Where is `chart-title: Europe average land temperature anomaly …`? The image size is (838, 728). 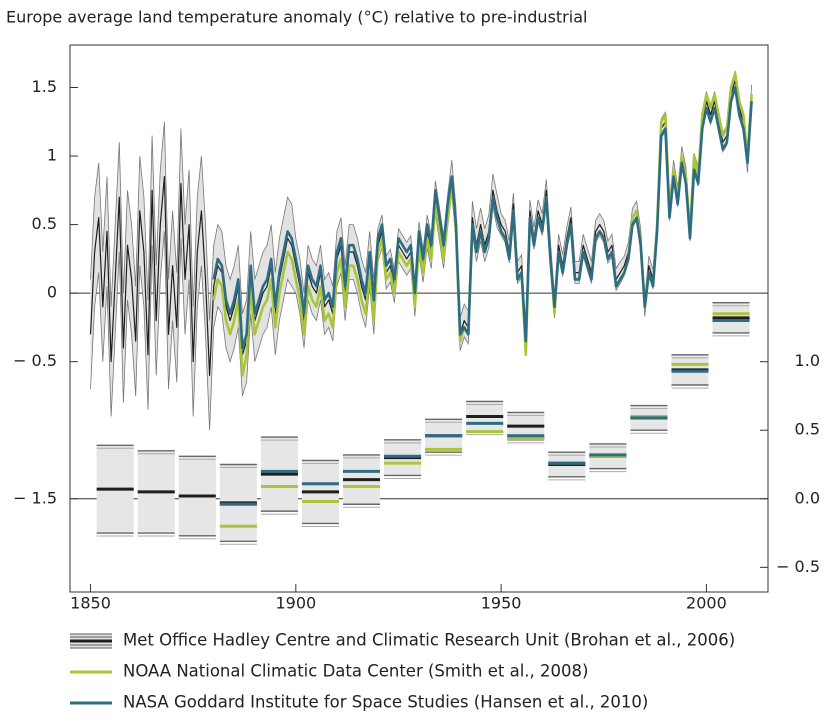 chart-title: Europe average land temperature anomaly … is located at coordinates (296, 17).